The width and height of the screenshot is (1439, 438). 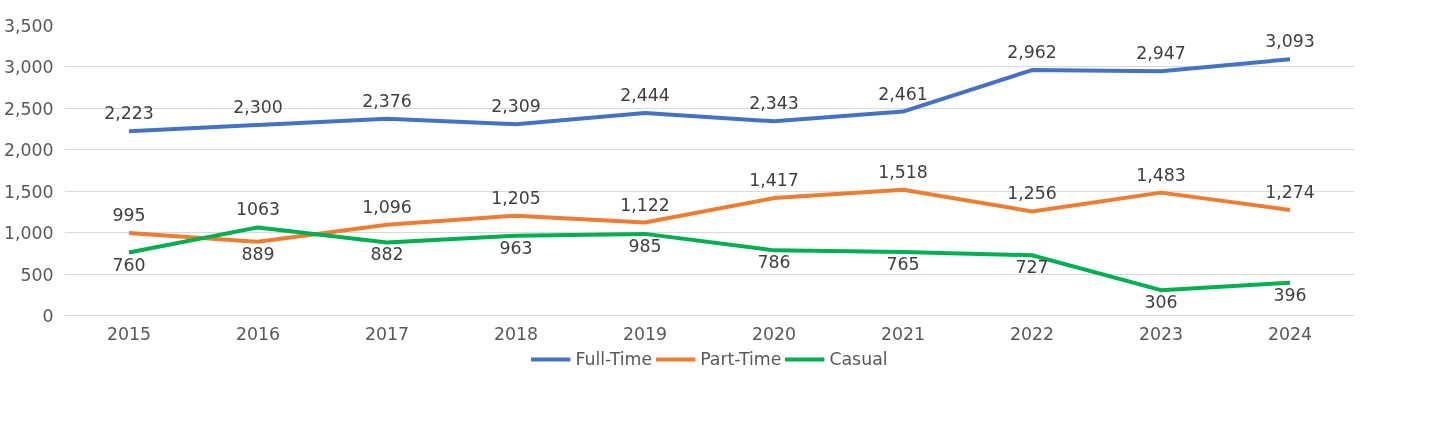 What do you see at coordinates (28, 191) in the screenshot?
I see `y-tick-label: 1,500` at bounding box center [28, 191].